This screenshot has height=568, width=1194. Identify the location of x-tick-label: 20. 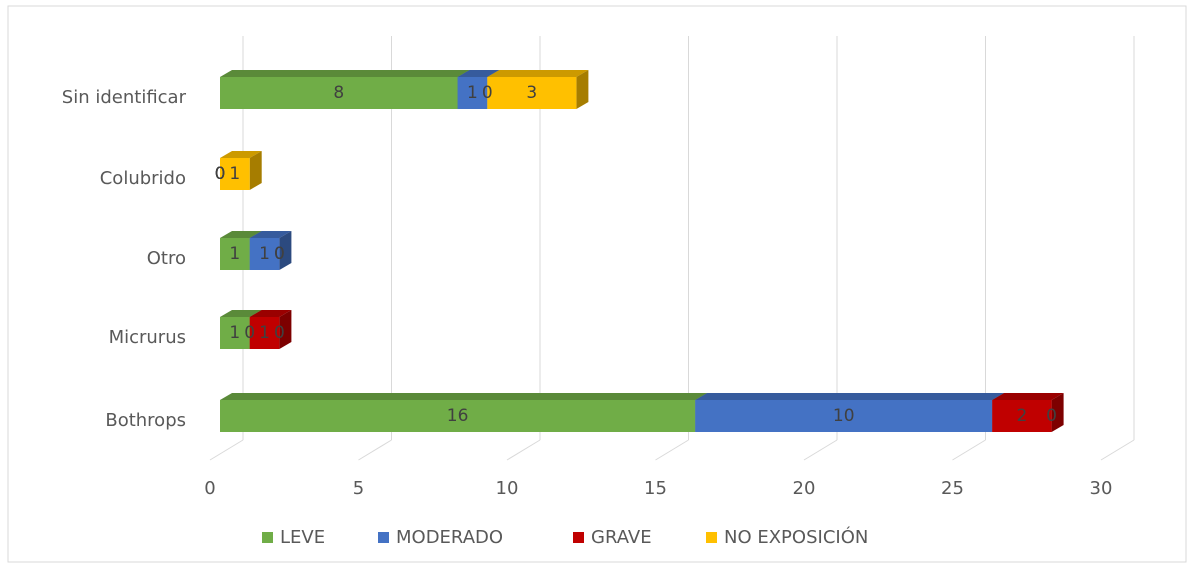
(804, 488).